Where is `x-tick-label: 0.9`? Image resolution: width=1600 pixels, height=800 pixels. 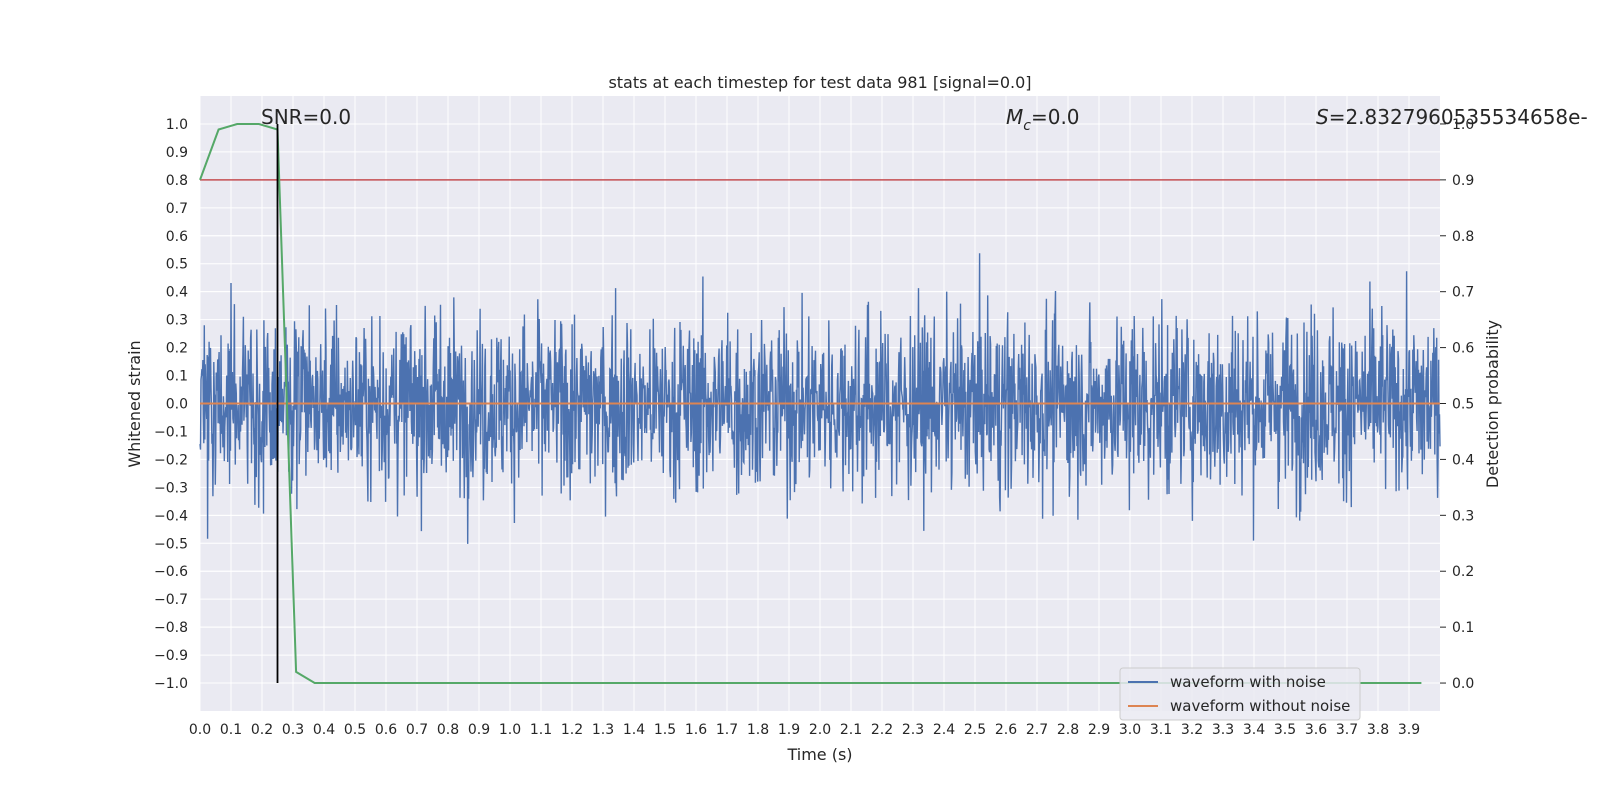 x-tick-label: 0.9 is located at coordinates (479, 730).